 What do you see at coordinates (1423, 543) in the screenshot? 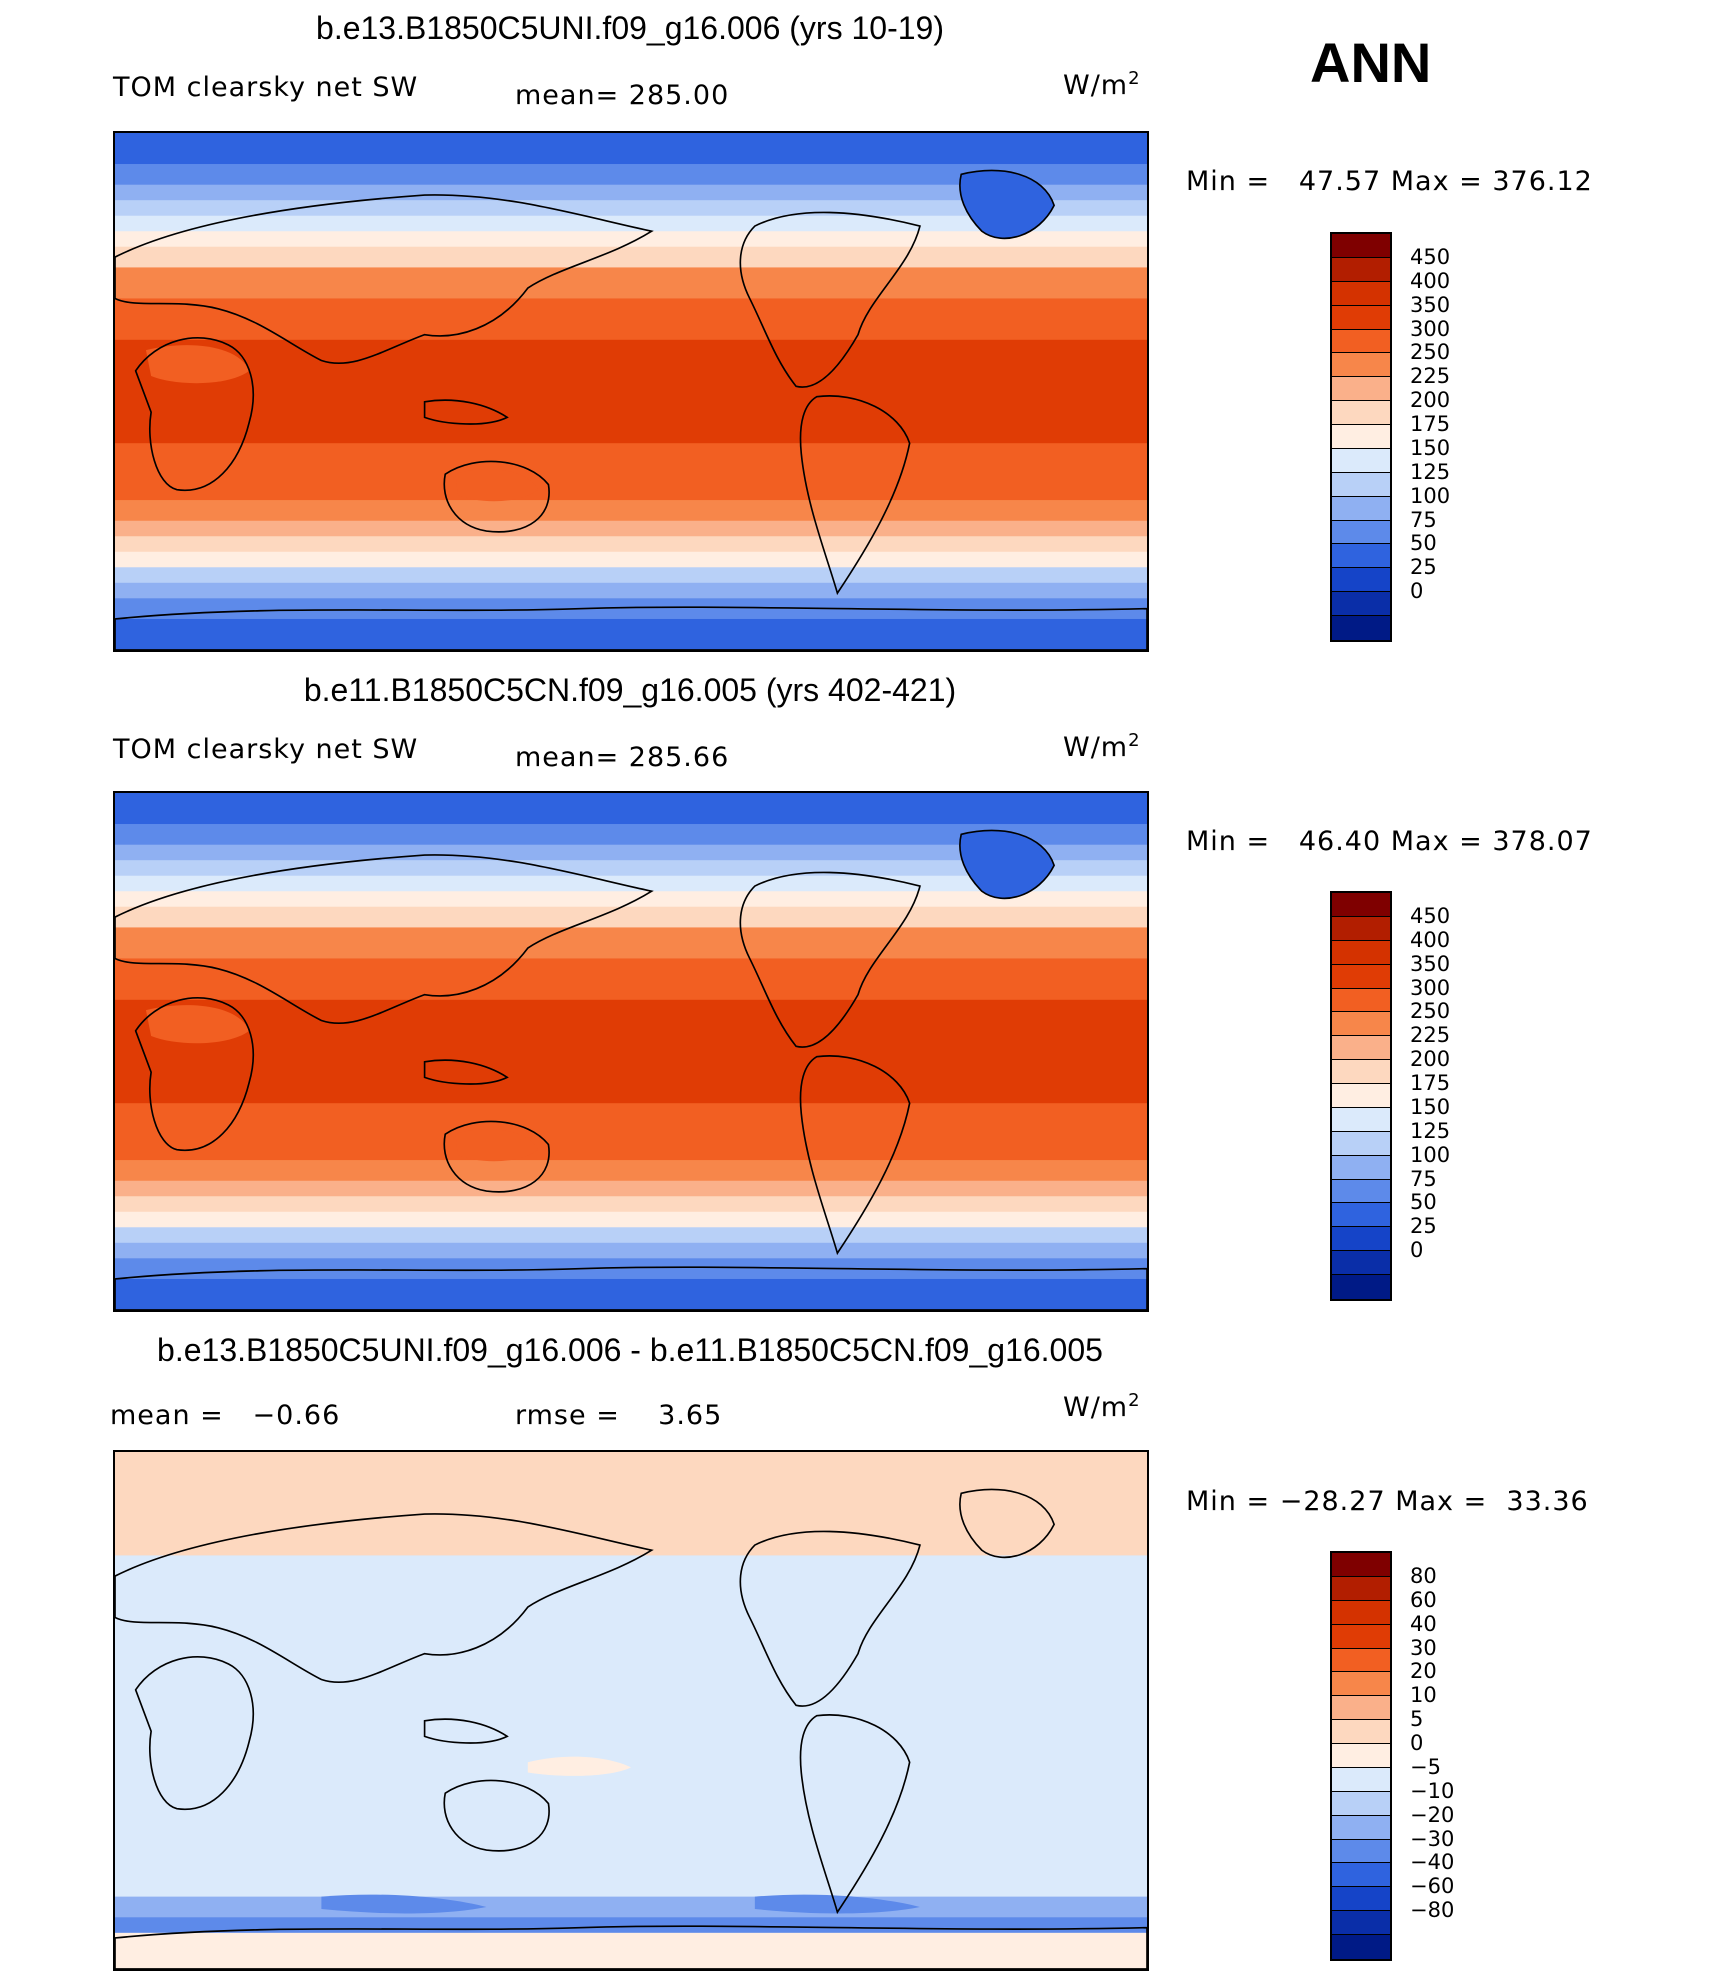
I see `colorbar-tick-label: 50` at bounding box center [1423, 543].